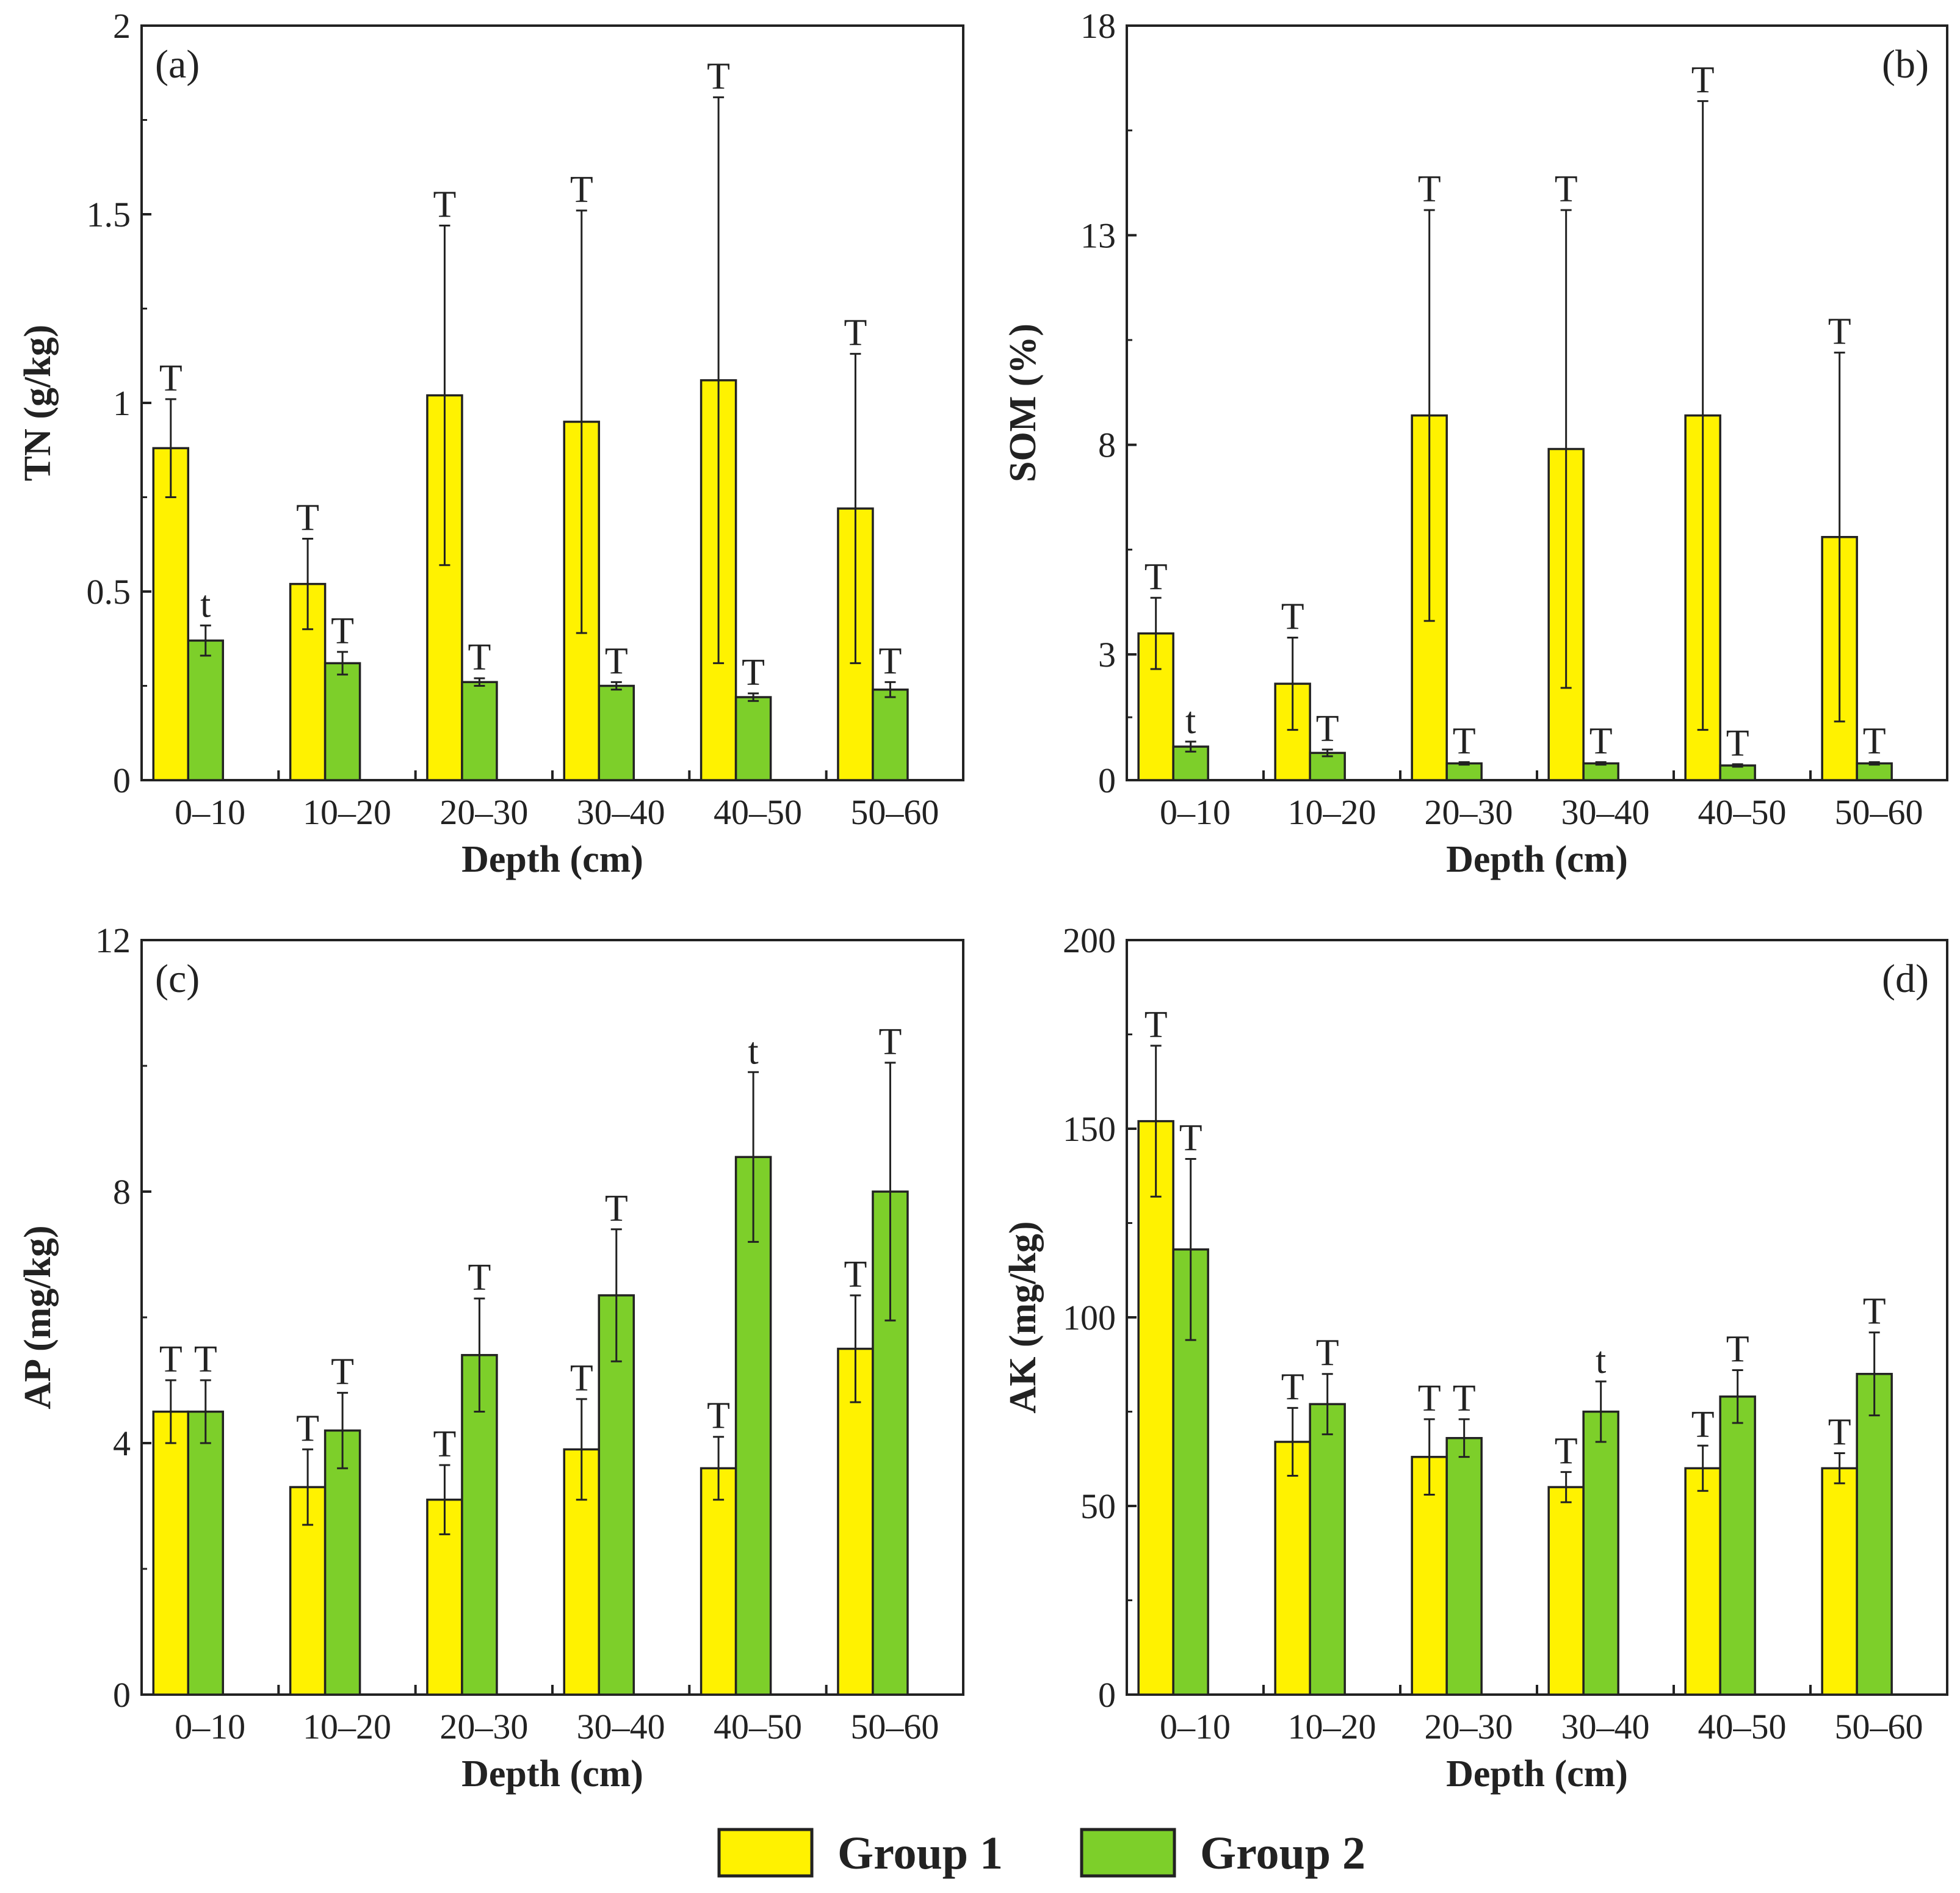 The height and width of the screenshot is (1893, 1960). Describe the element at coordinates (38, 403) in the screenshot. I see `y-axis-title: TN (g/kg)` at that location.